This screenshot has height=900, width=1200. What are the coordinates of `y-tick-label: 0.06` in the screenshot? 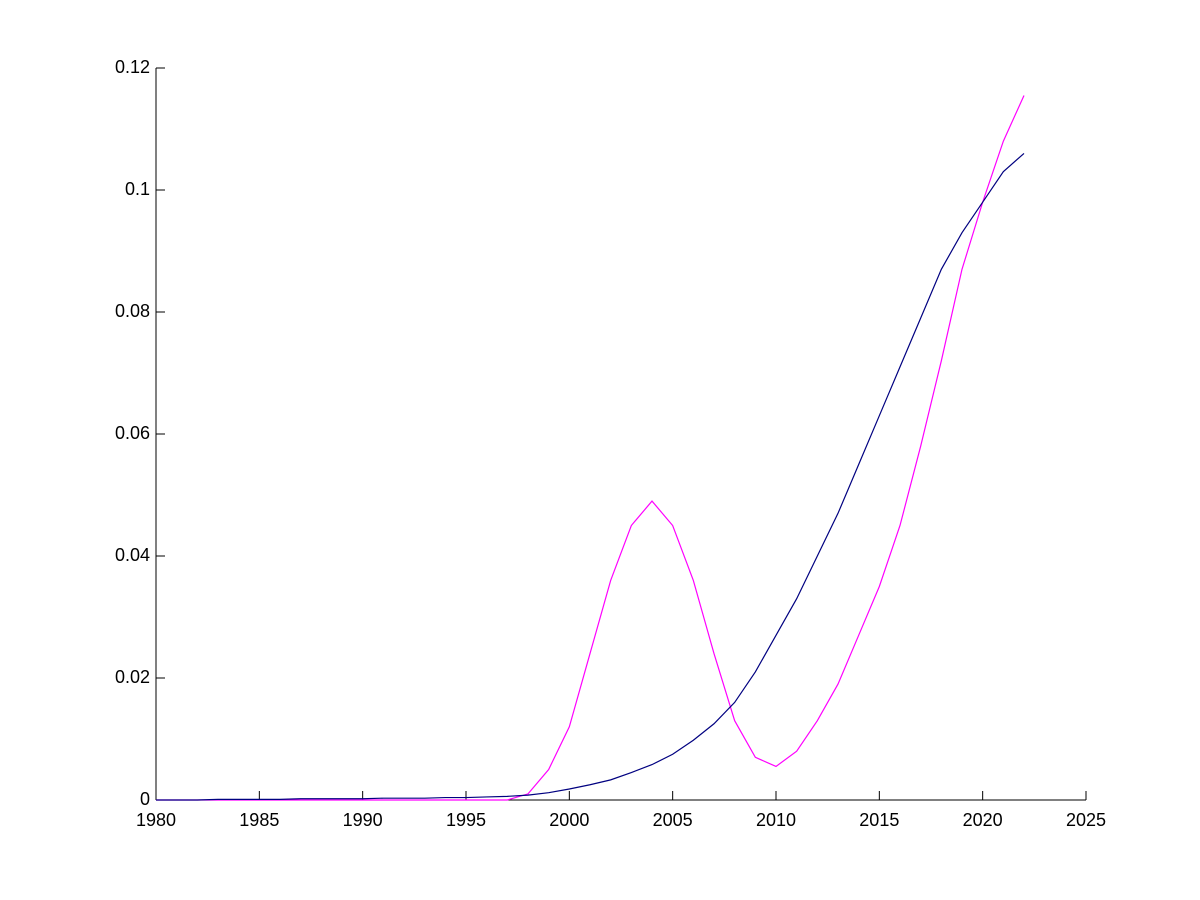 It's located at (132, 433).